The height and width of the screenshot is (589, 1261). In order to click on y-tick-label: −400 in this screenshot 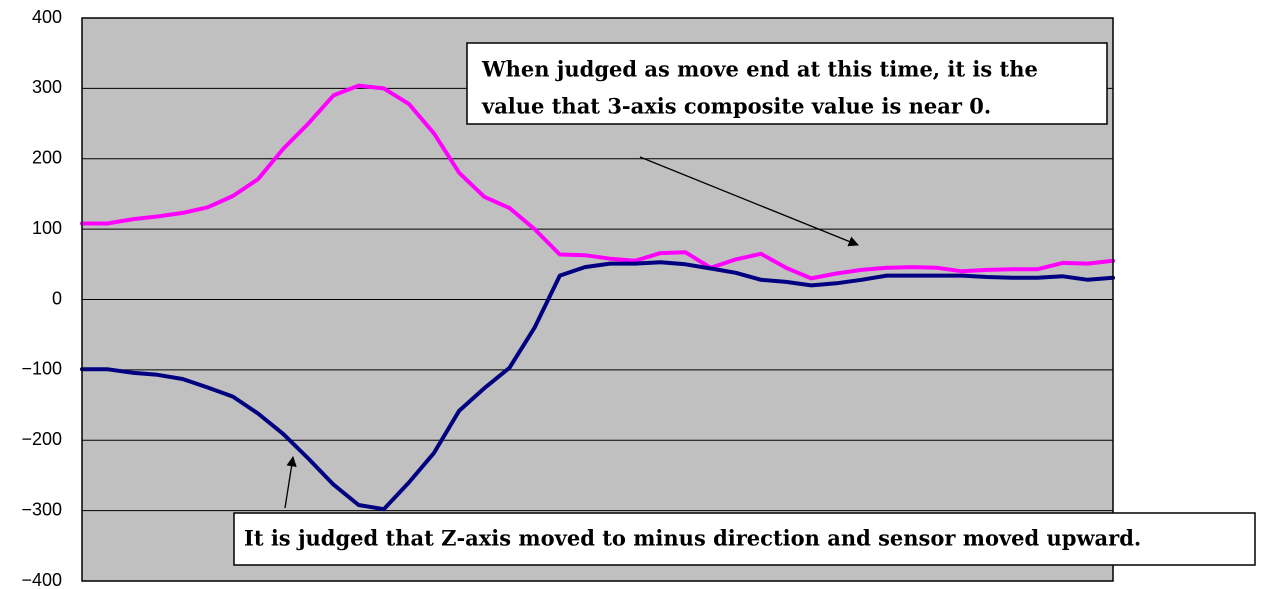, I will do `click(41, 579)`.